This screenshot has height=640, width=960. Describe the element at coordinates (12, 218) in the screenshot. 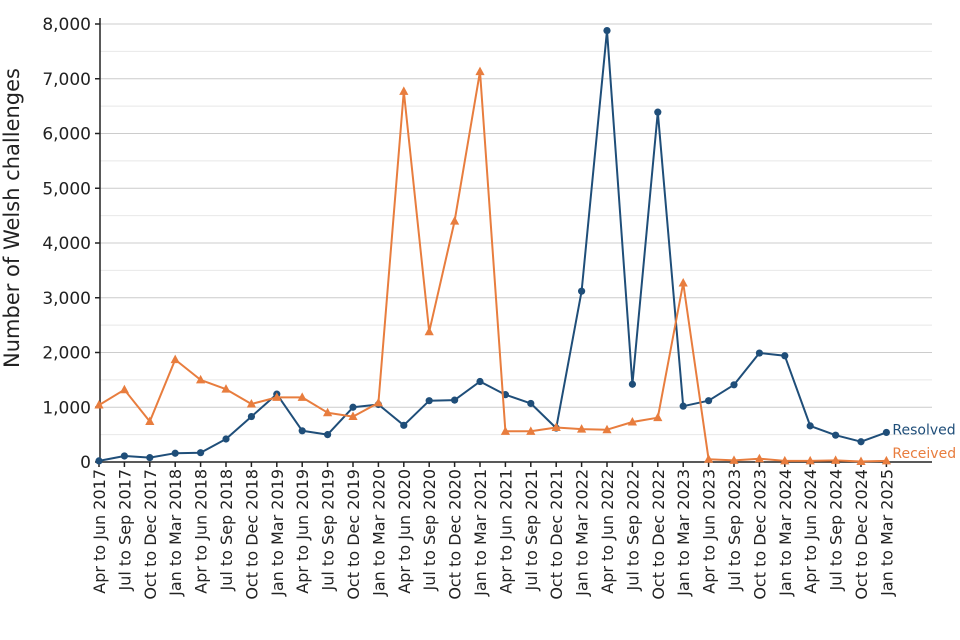

I see `y-axis-title: Number of Welsh challenges` at that location.